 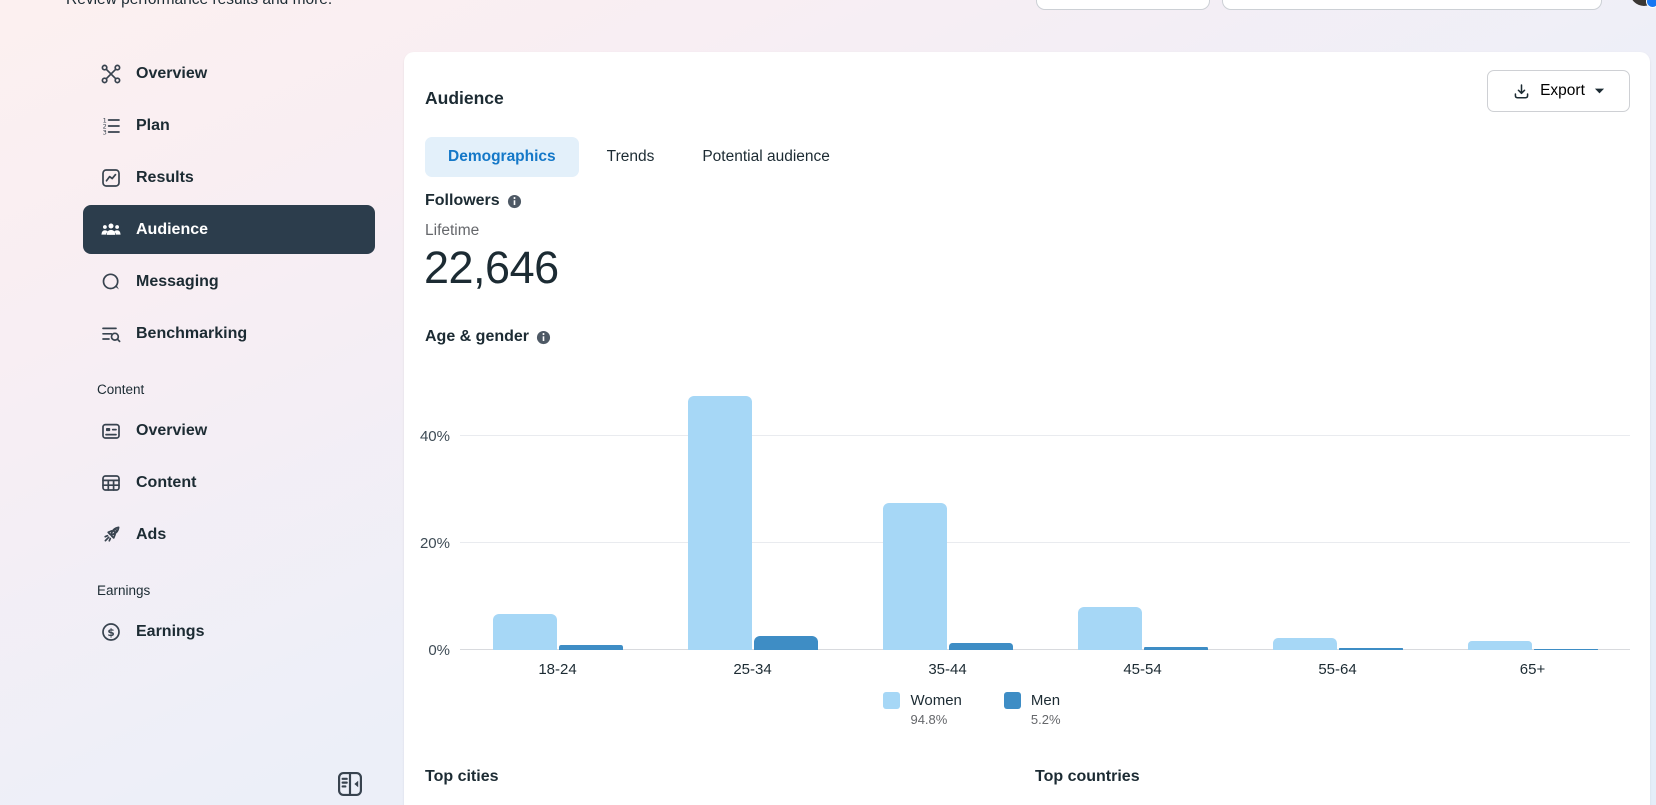 I want to click on legend-share-men: 5.2%, so click(x=1045, y=719).